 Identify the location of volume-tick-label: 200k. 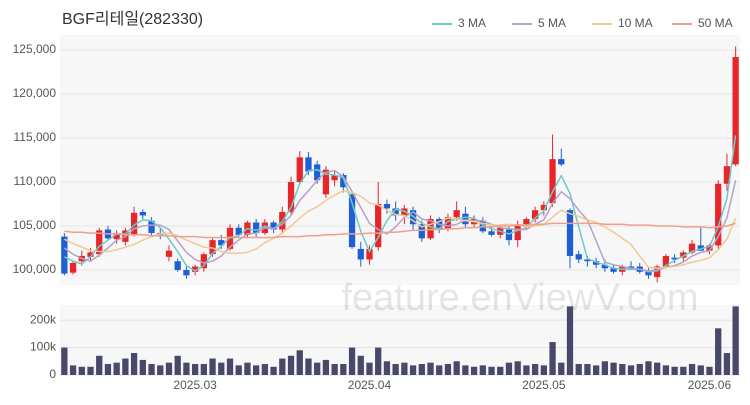
(43, 319).